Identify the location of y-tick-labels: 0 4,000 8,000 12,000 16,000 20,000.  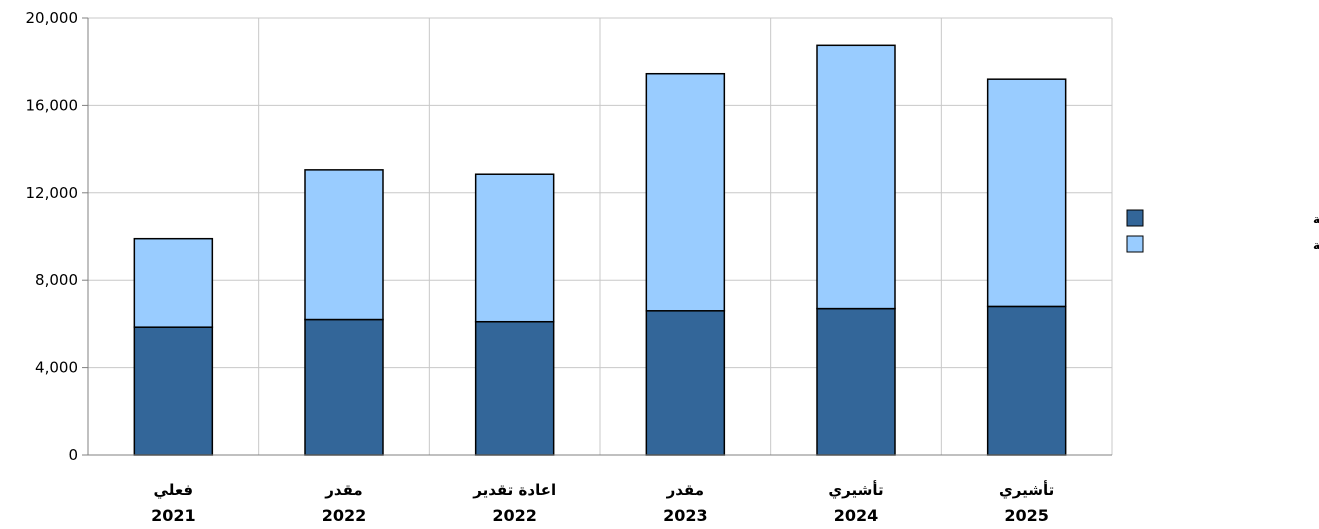
(52, 236).